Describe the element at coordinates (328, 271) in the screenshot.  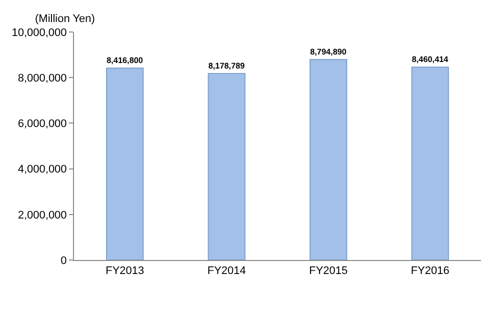
I see `x-tick-label: FY2015` at that location.